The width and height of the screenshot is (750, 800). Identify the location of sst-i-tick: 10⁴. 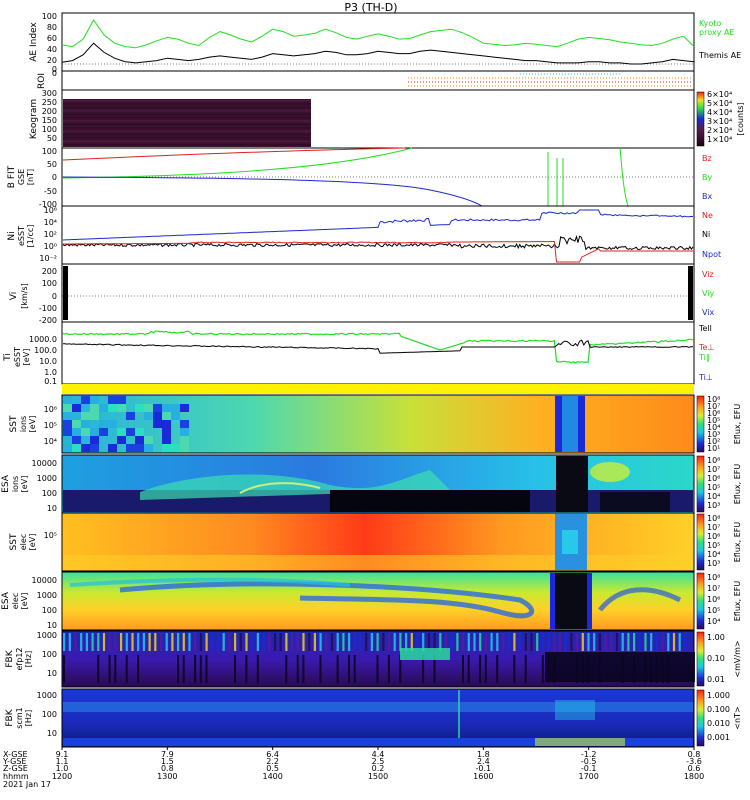
(50, 441).